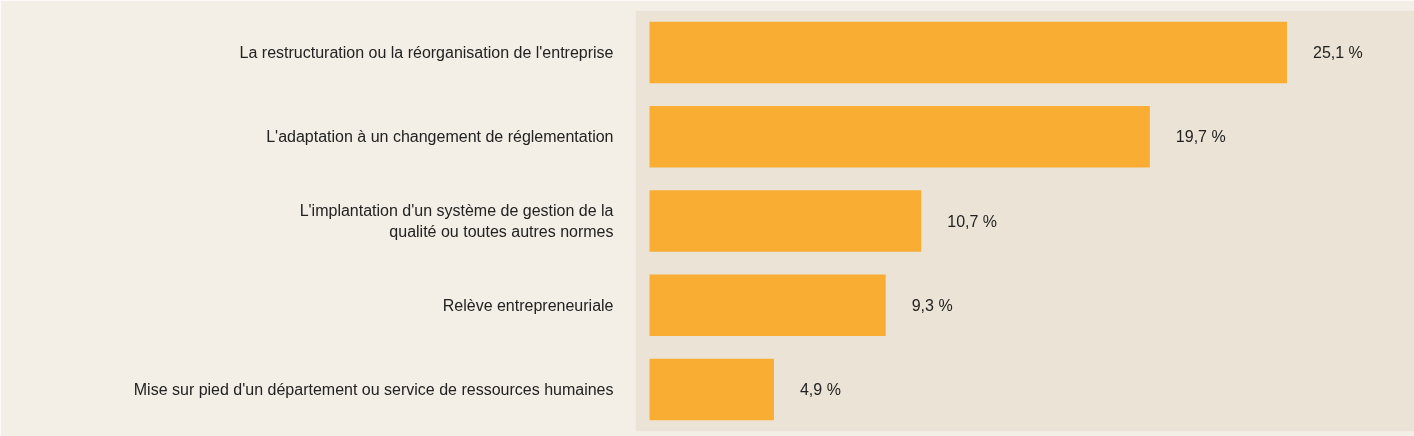 The width and height of the screenshot is (1414, 436). Describe the element at coordinates (1338, 53) in the screenshot. I see `data-label: 25,1 %` at that location.